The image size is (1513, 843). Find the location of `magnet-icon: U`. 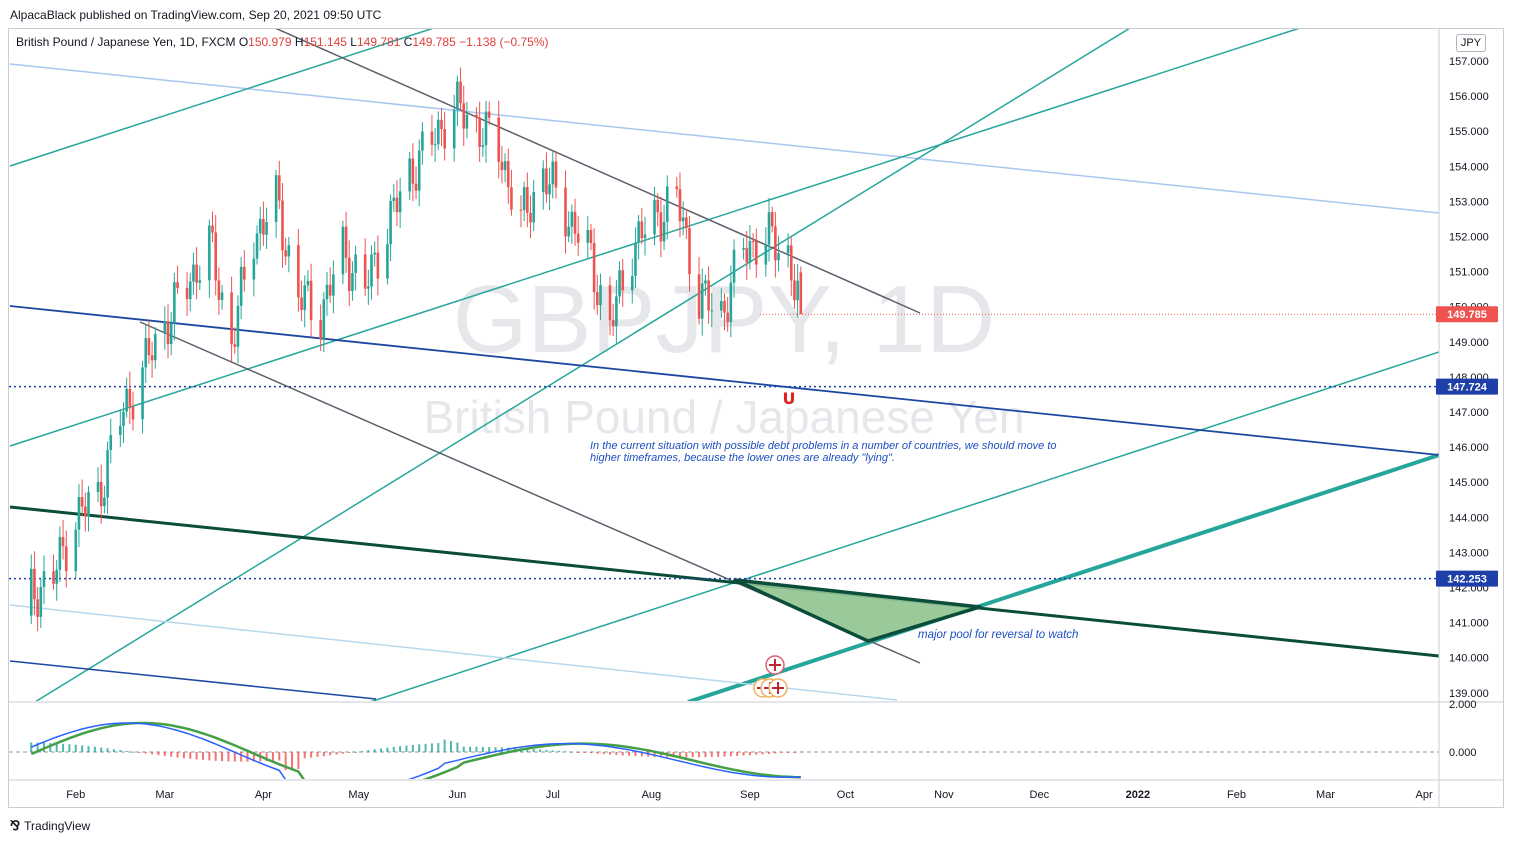

magnet-icon: U is located at coordinates (789, 398).